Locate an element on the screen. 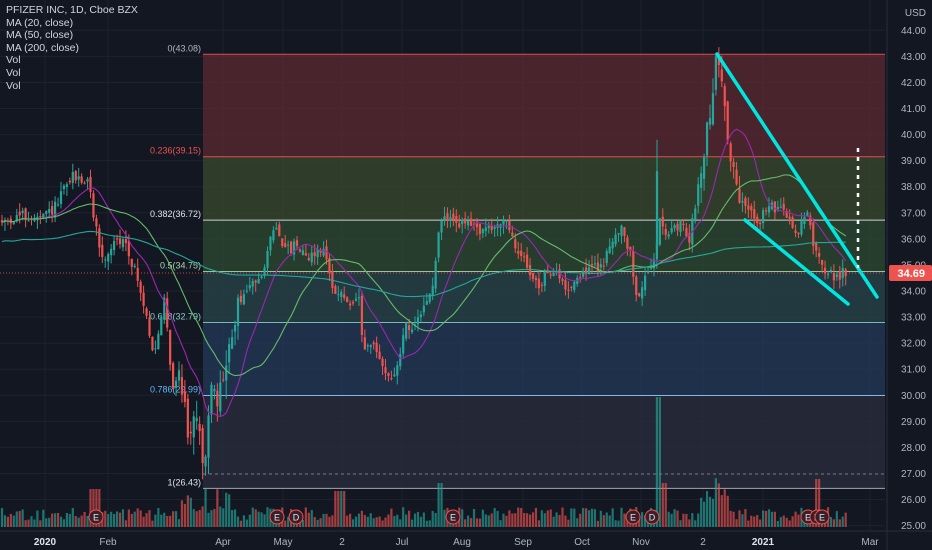 This screenshot has width=932, height=550. event-markers: EEDEEDEEE is located at coordinates (459, 517).